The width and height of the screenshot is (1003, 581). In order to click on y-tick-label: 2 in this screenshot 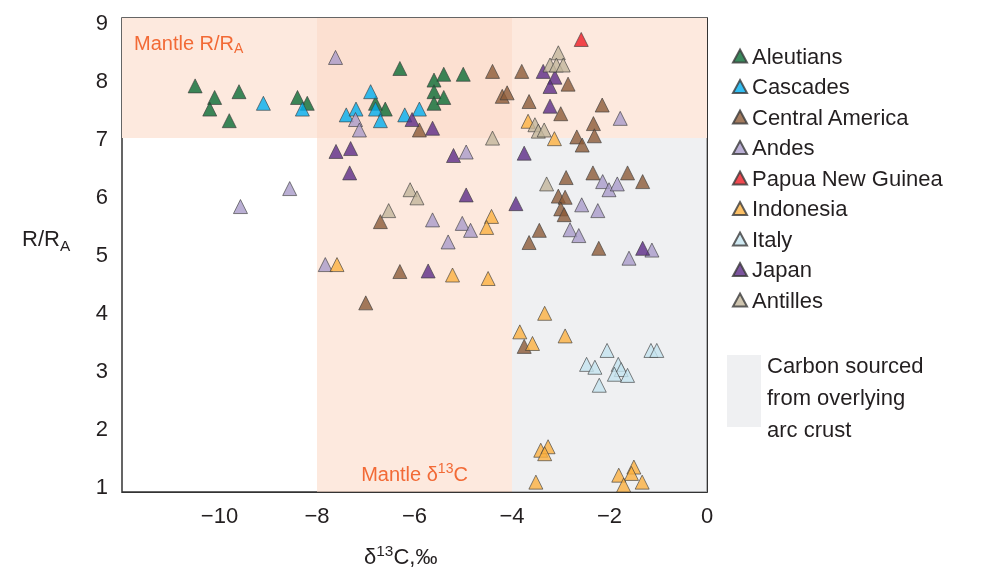, I will do `click(101, 428)`.